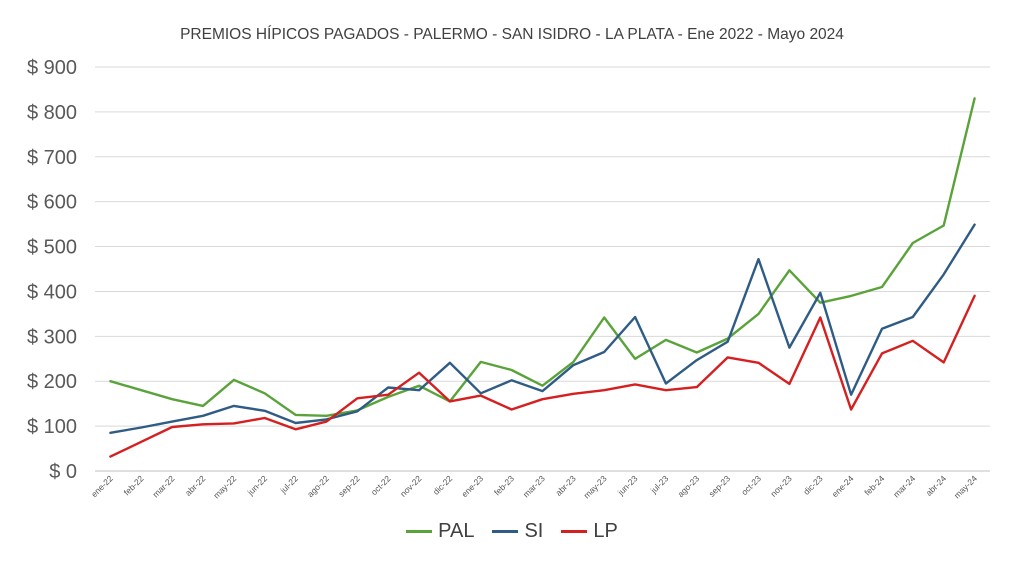 The height and width of the screenshot is (576, 1024). What do you see at coordinates (659, 484) in the screenshot?
I see `x-tick-label: jul-23` at bounding box center [659, 484].